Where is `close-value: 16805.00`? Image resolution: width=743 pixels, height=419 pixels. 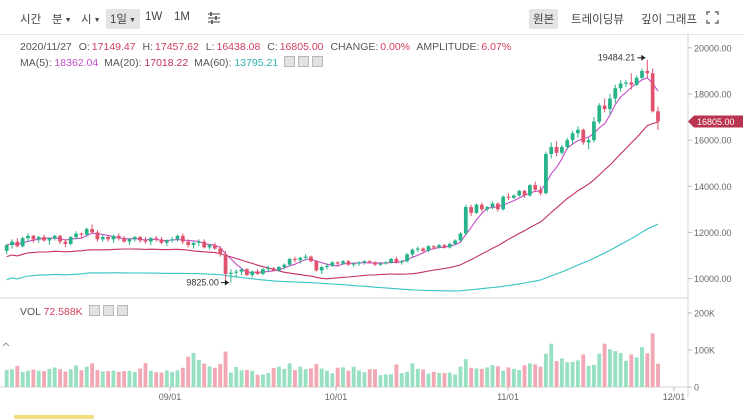
close-value: 16805.00 is located at coordinates (301, 47).